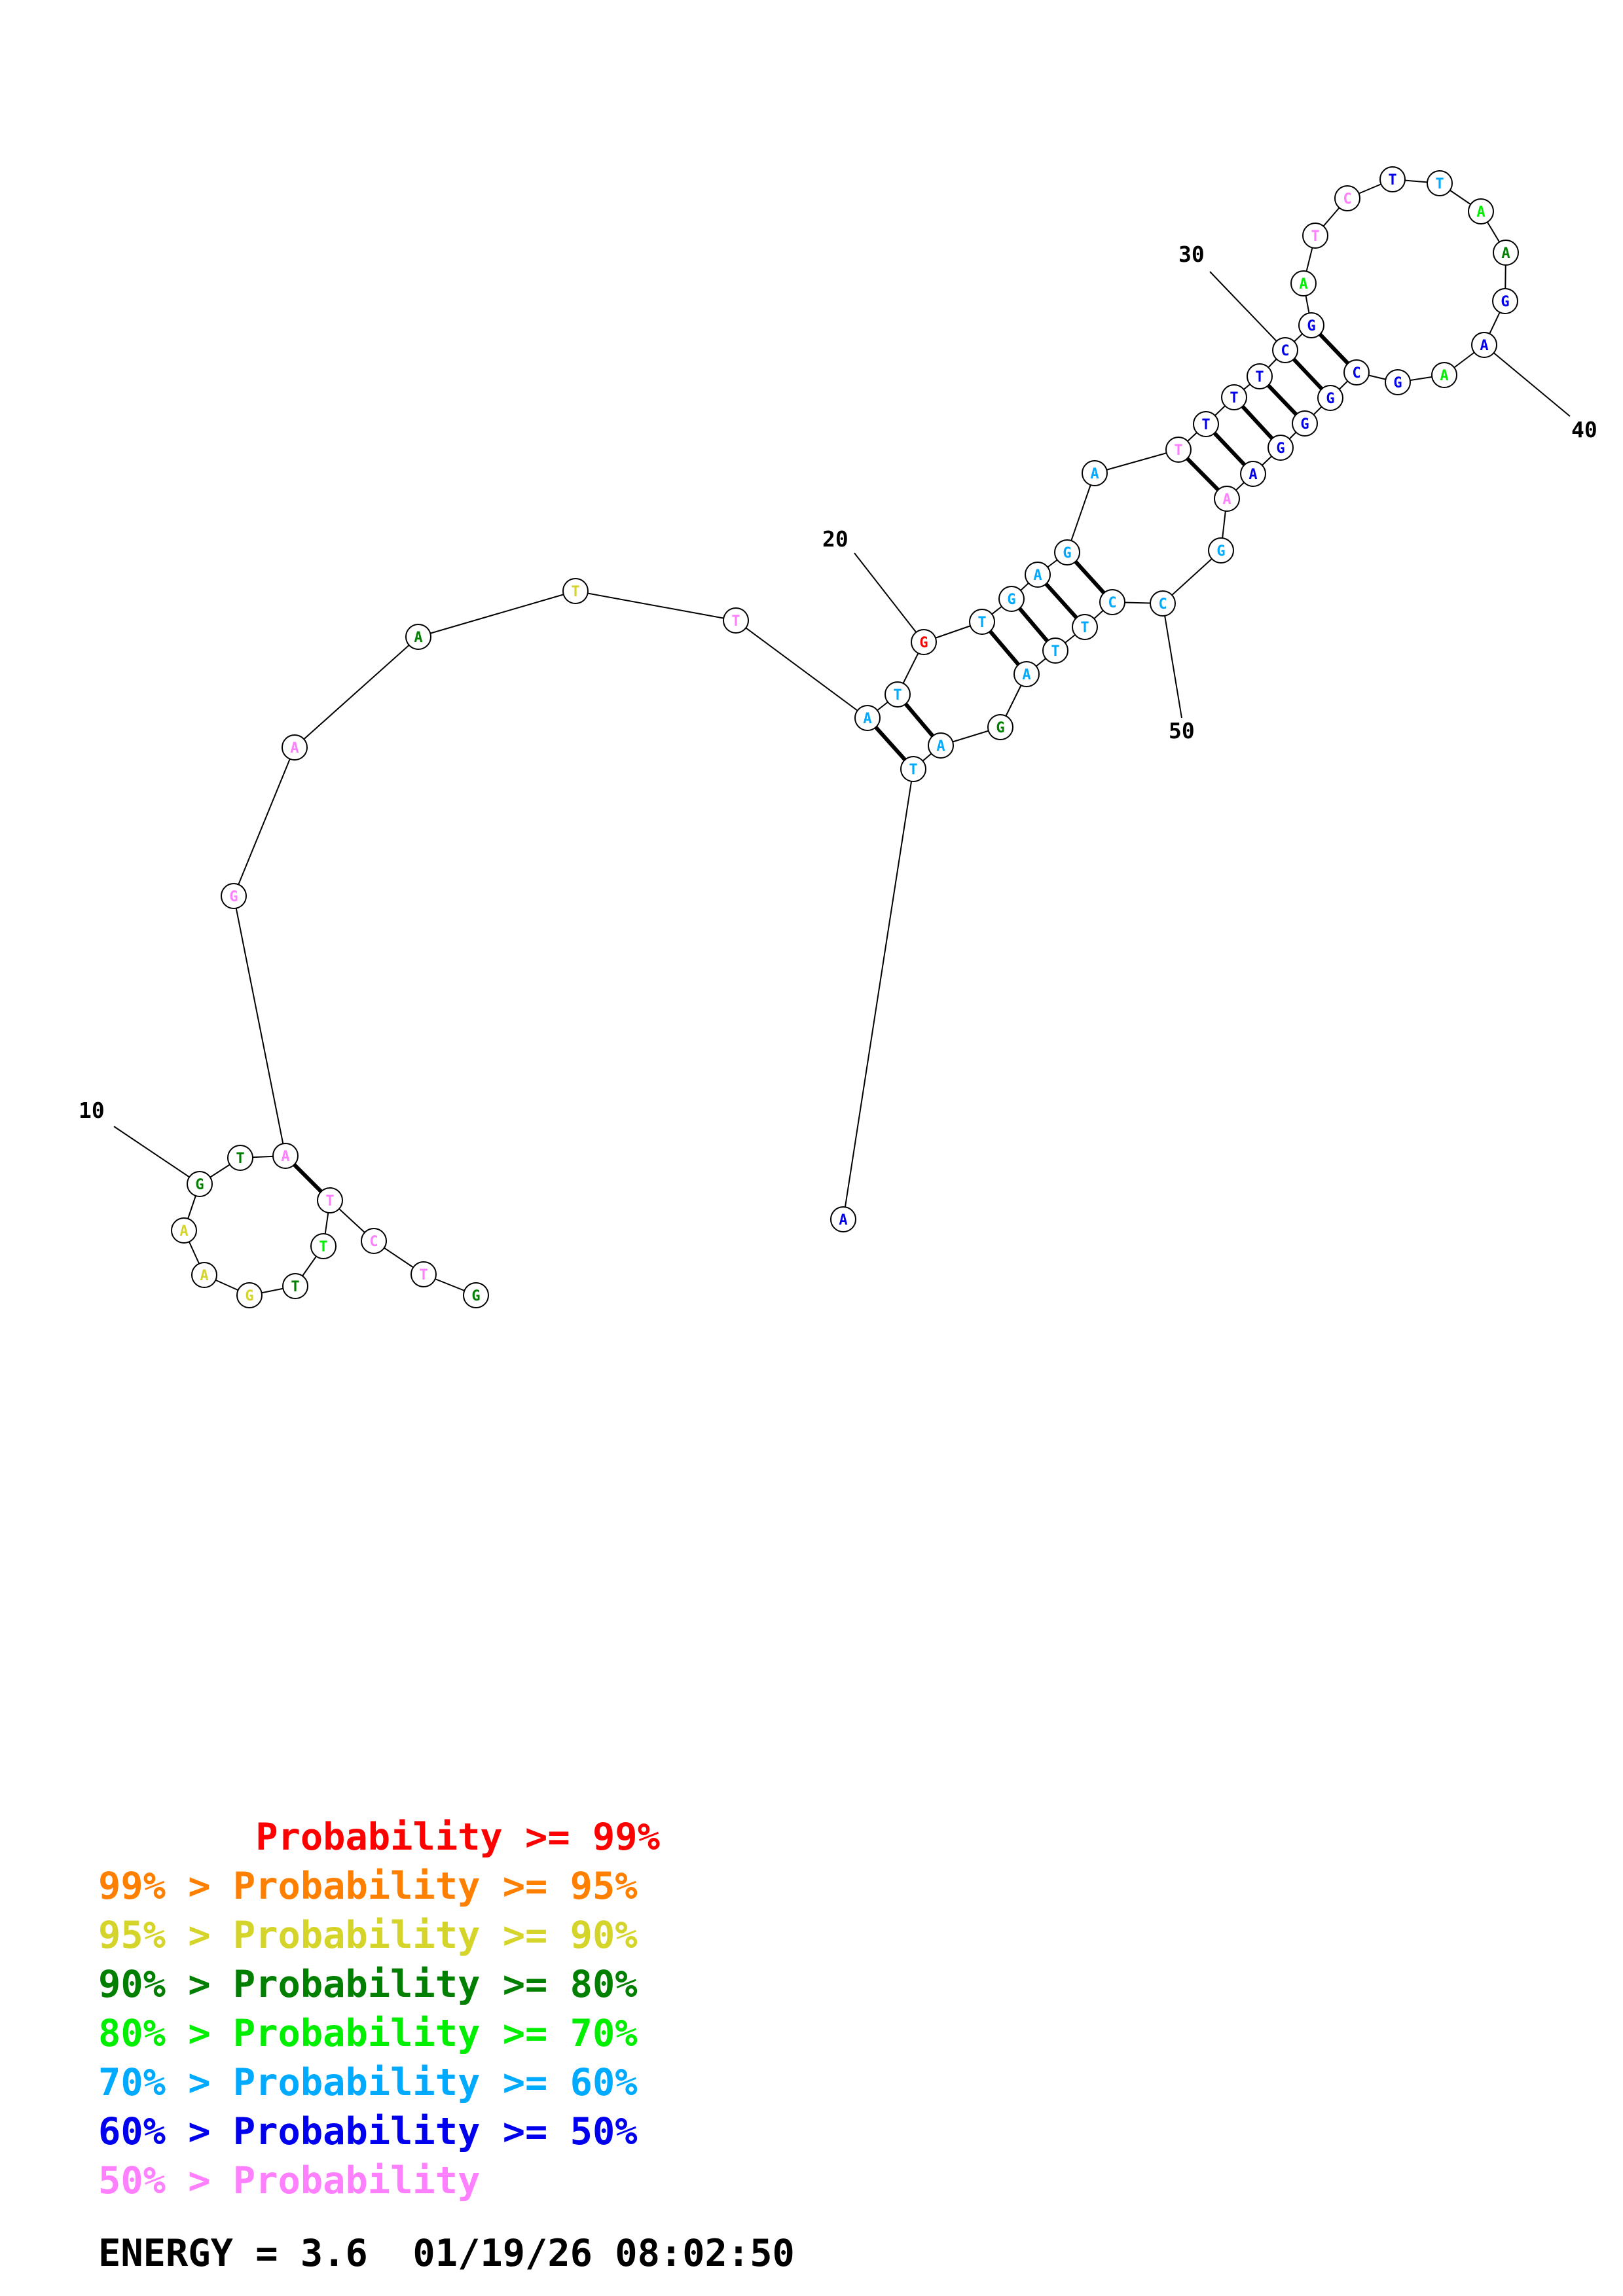 The height and width of the screenshot is (2296, 1623). I want to click on nucleotide-58: A, so click(843, 1219).